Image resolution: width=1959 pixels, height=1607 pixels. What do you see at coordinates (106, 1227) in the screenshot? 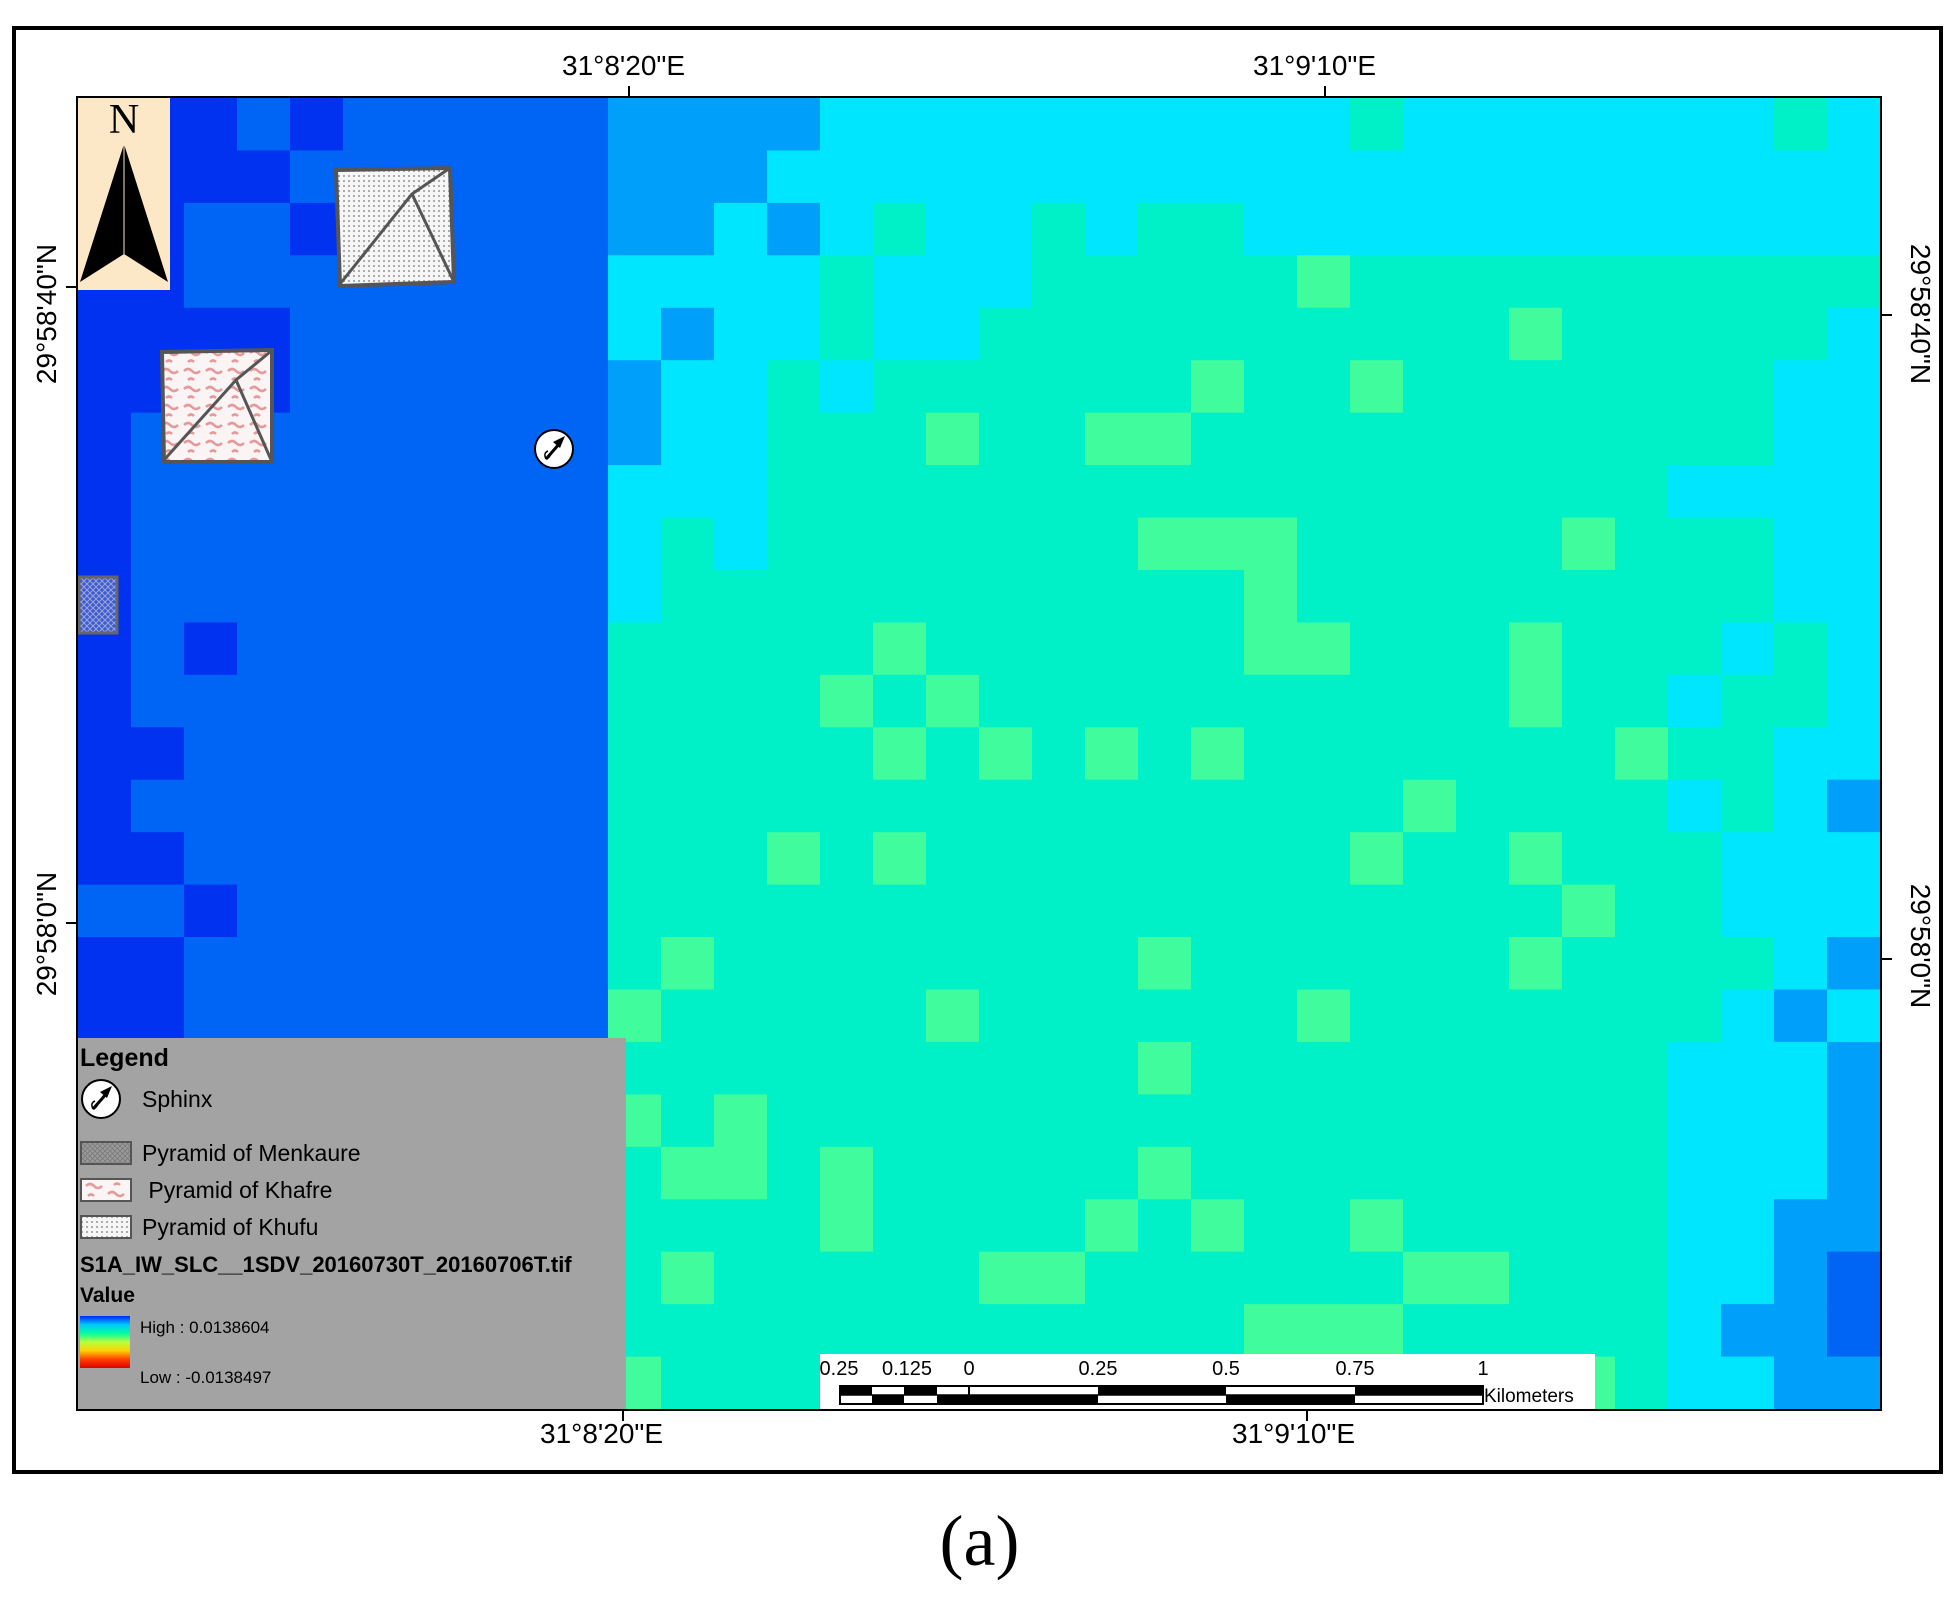
I see `legend-dotted-swatch` at bounding box center [106, 1227].